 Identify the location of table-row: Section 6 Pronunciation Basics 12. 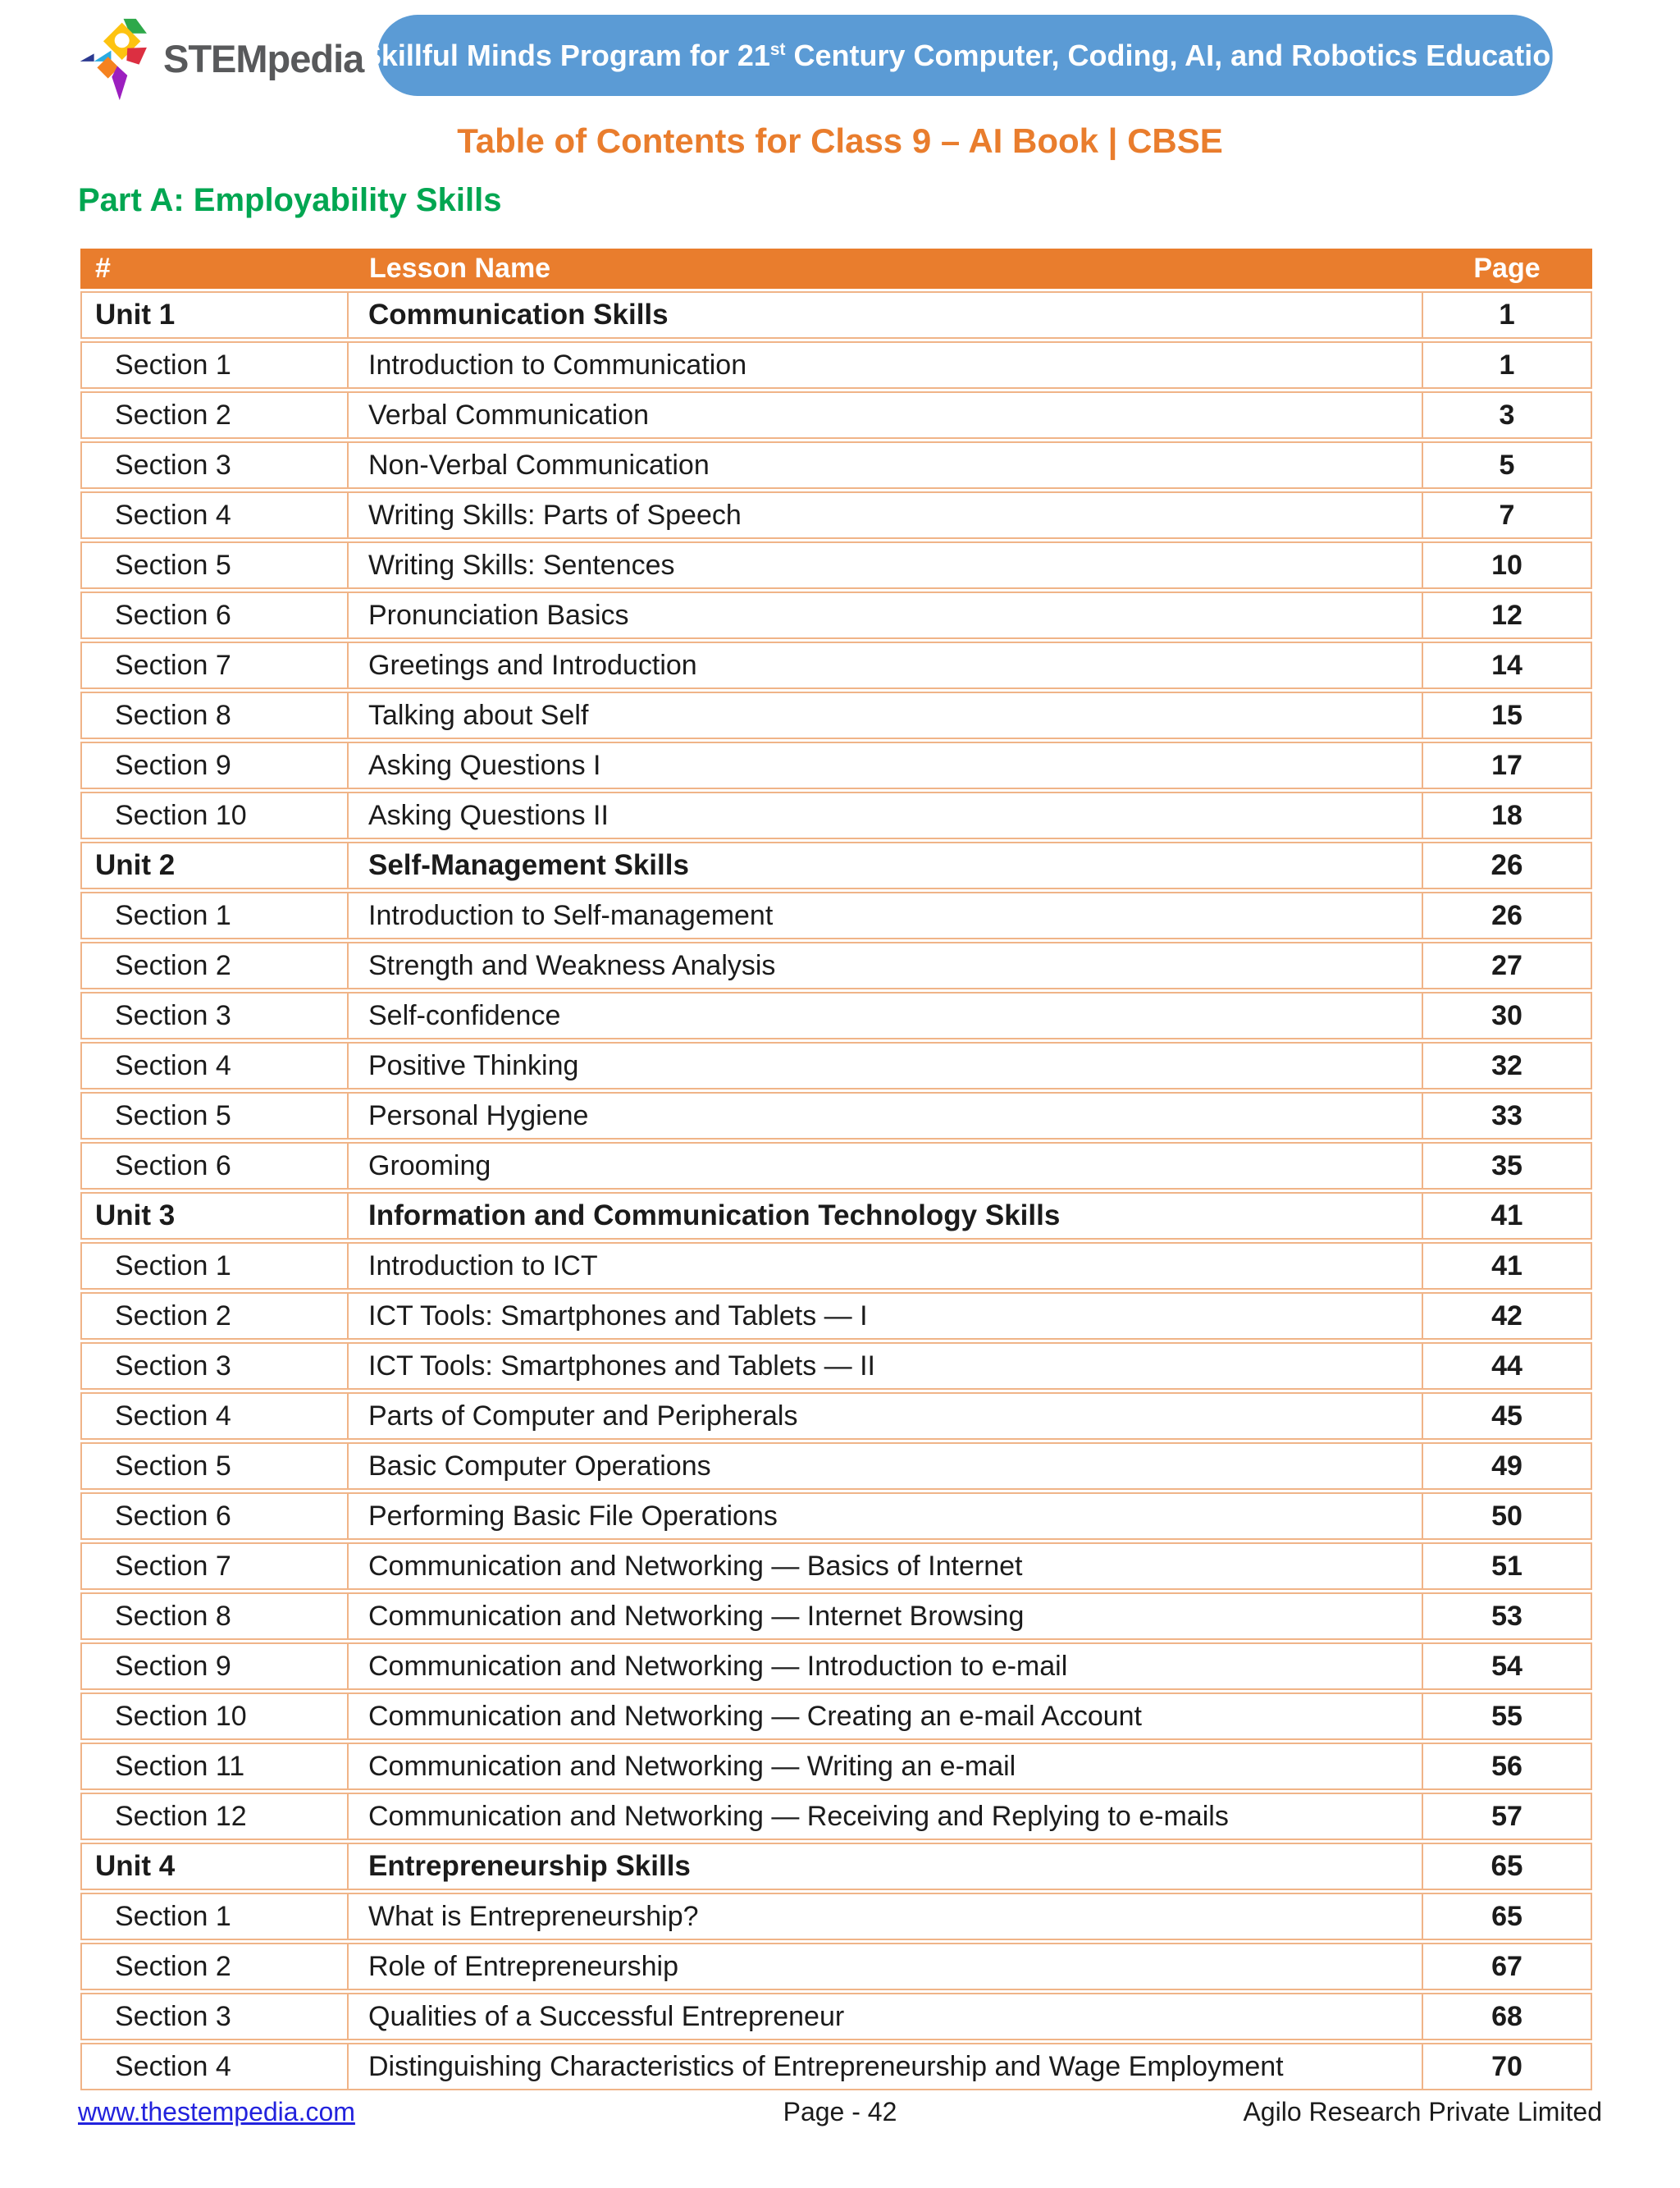
(836, 615).